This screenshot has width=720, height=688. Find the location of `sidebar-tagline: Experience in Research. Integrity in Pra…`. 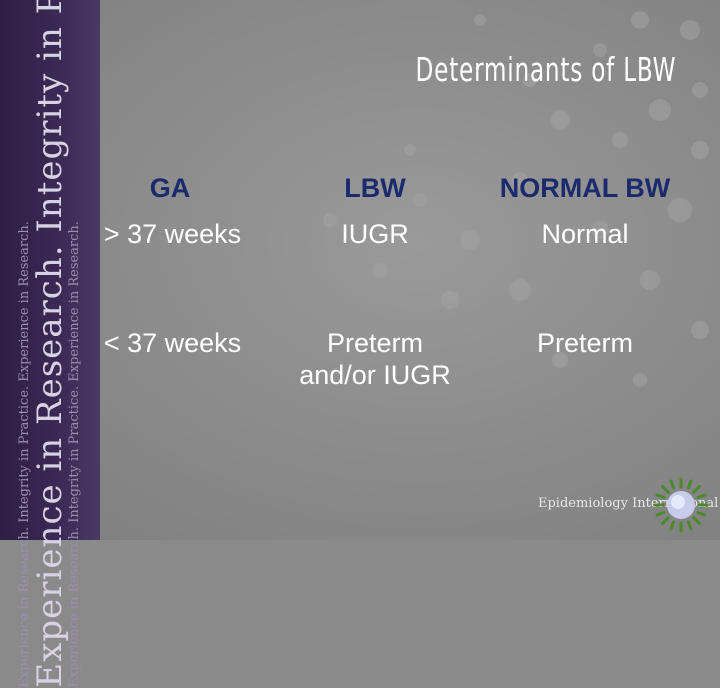

sidebar-tagline: Experience in Research. Integrity in Pra… is located at coordinates (50, 344).